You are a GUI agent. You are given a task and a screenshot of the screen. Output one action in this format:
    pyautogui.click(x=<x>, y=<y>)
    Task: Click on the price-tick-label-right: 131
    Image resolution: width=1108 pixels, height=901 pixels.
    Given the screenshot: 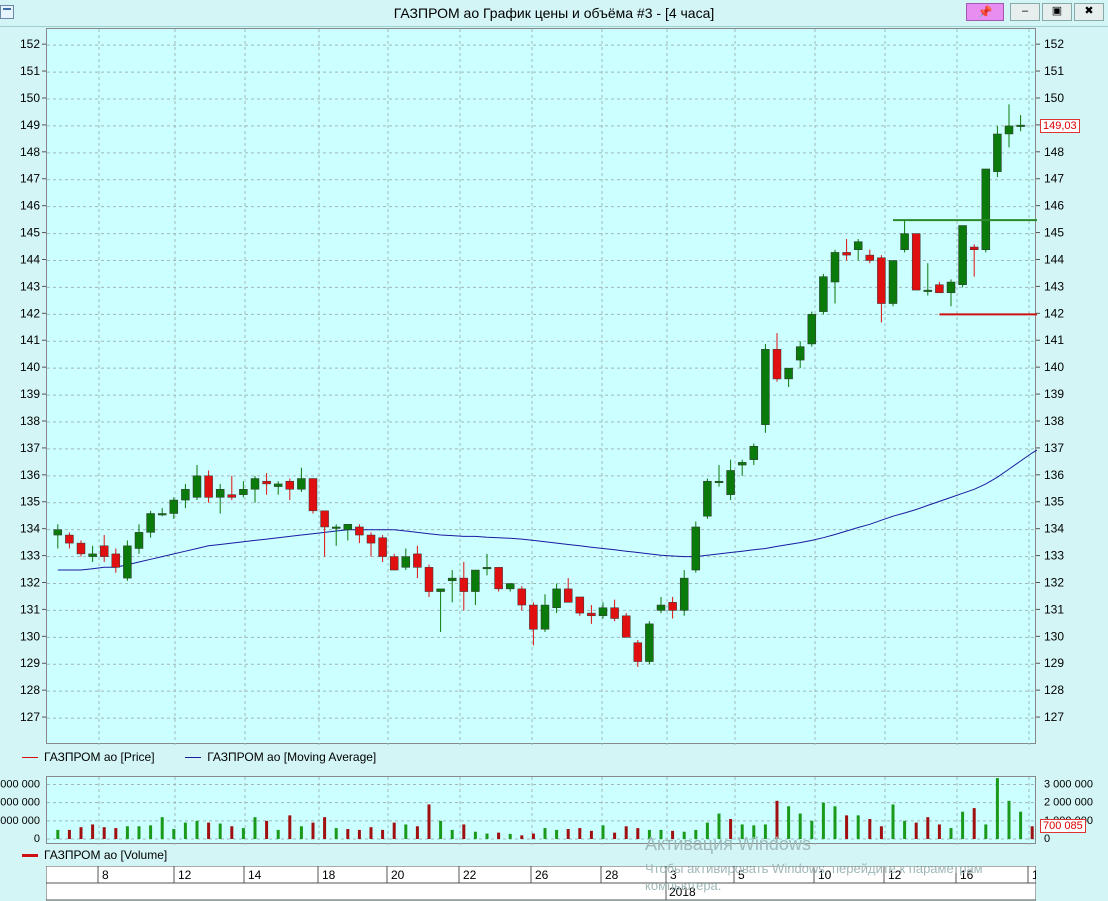 What is the action you would take?
    pyautogui.click(x=1054, y=609)
    